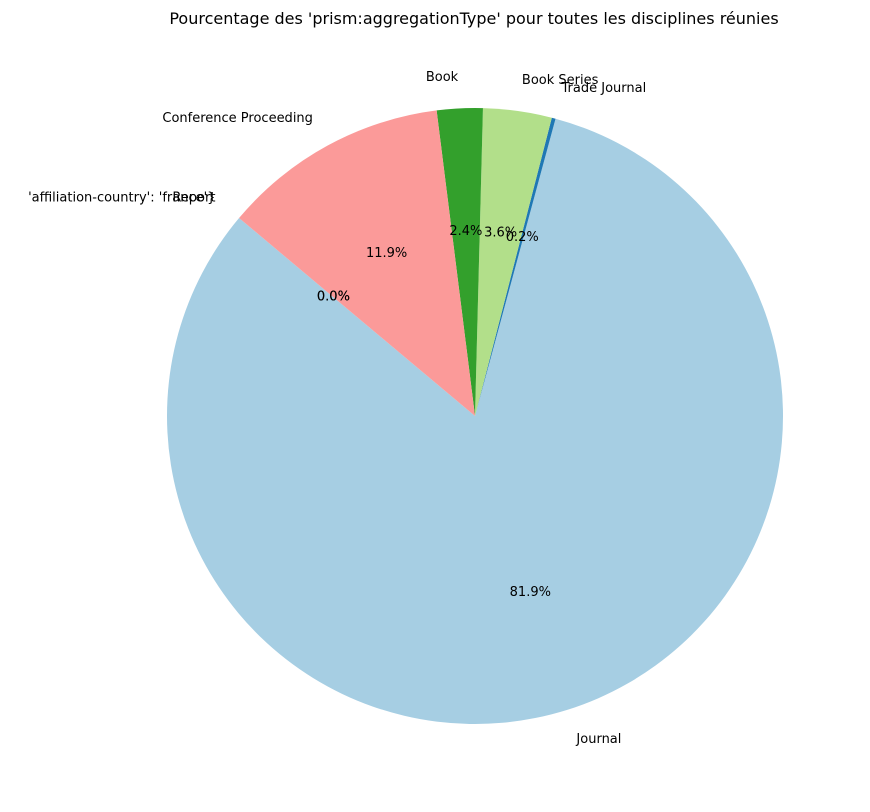  I want to click on pie-pct-report: 0.0%, so click(333, 297).